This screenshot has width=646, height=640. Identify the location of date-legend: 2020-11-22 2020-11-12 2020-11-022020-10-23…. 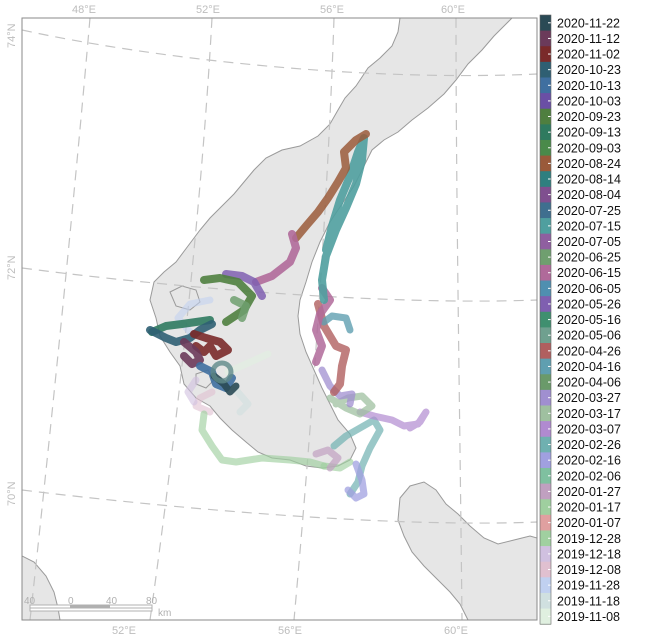
(580, 319).